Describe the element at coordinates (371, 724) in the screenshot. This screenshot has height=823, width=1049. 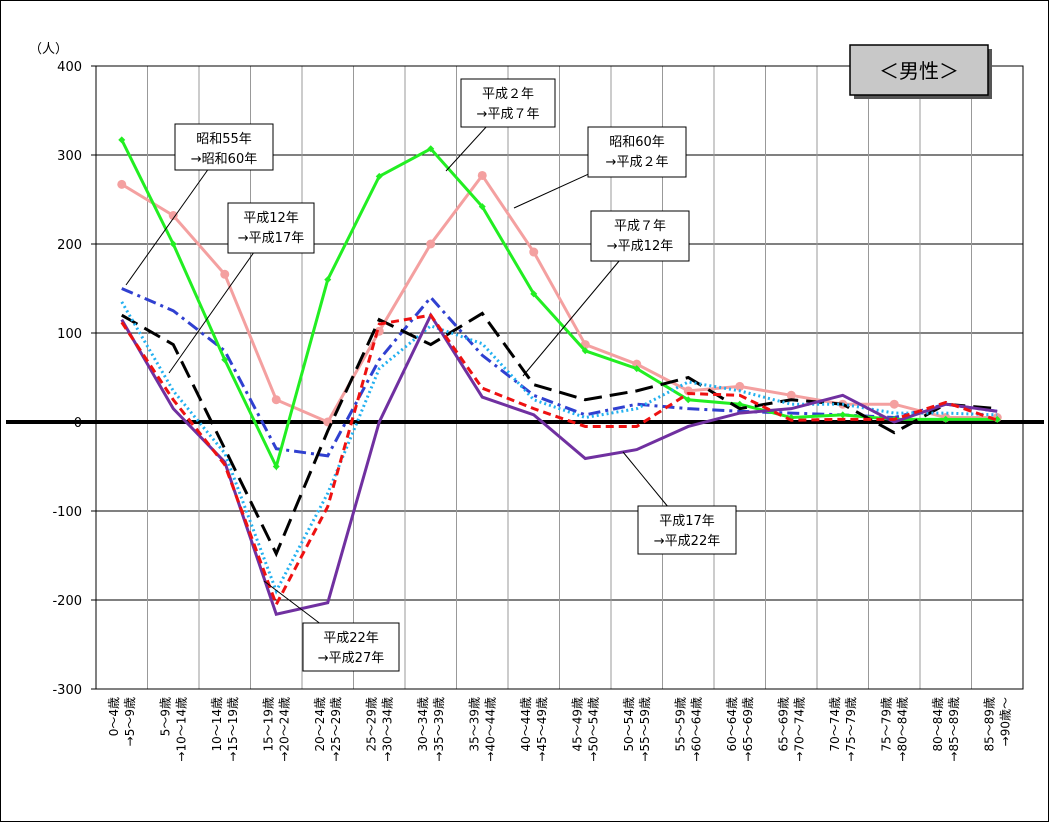
I see `x-tick-label-line1: 25～29歳` at that location.